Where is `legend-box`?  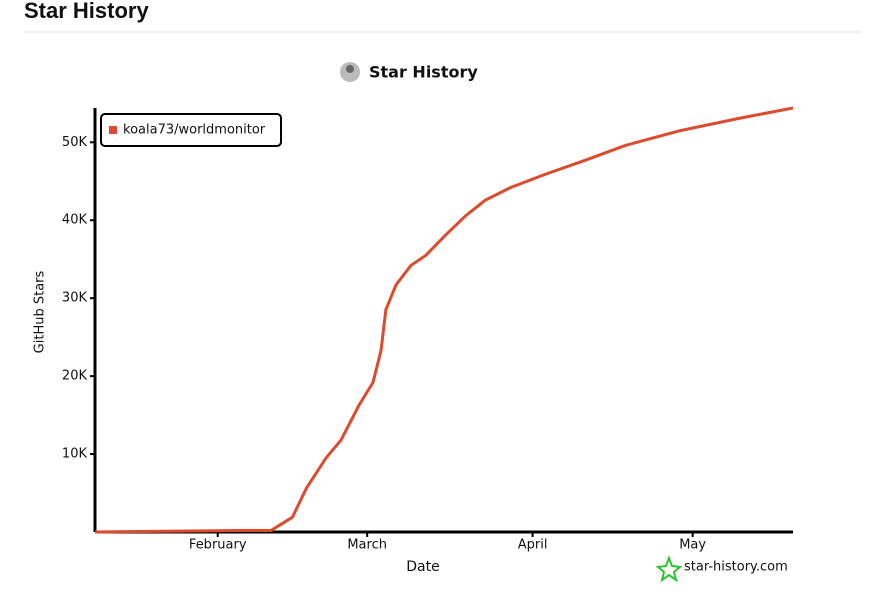
legend-box is located at coordinates (191, 130).